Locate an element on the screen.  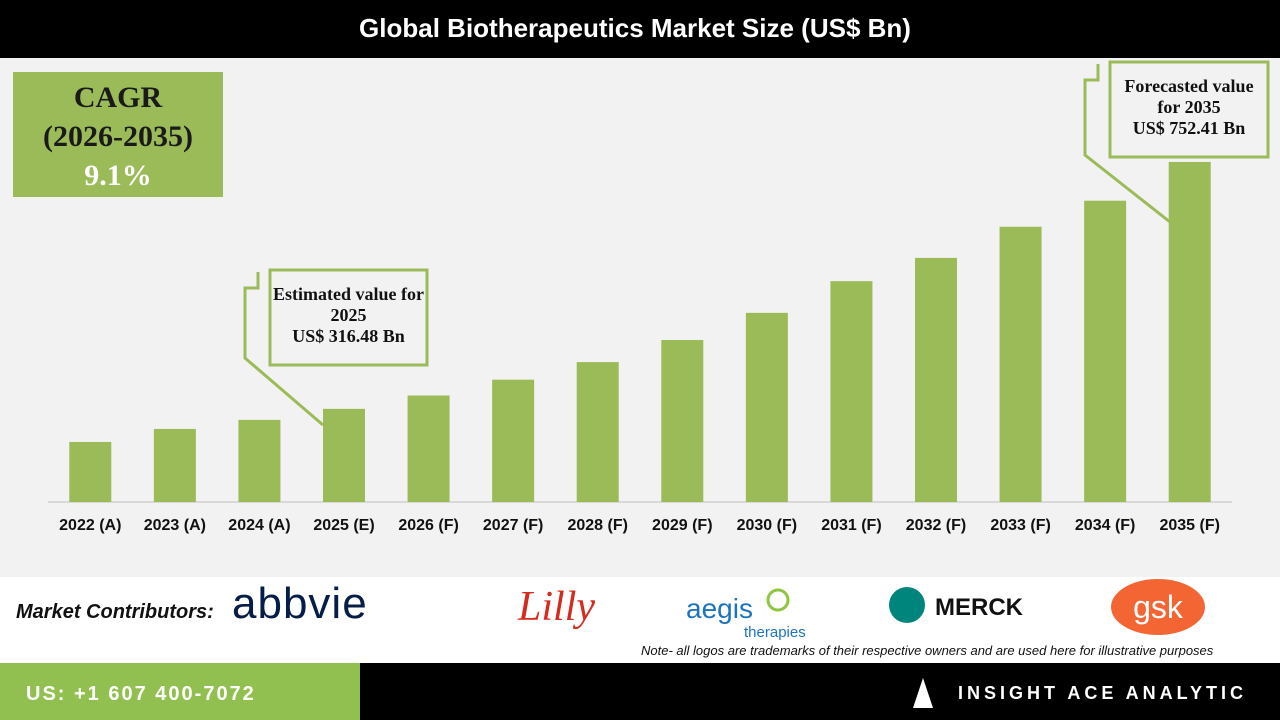
merck-mark is located at coordinates (907, 605).